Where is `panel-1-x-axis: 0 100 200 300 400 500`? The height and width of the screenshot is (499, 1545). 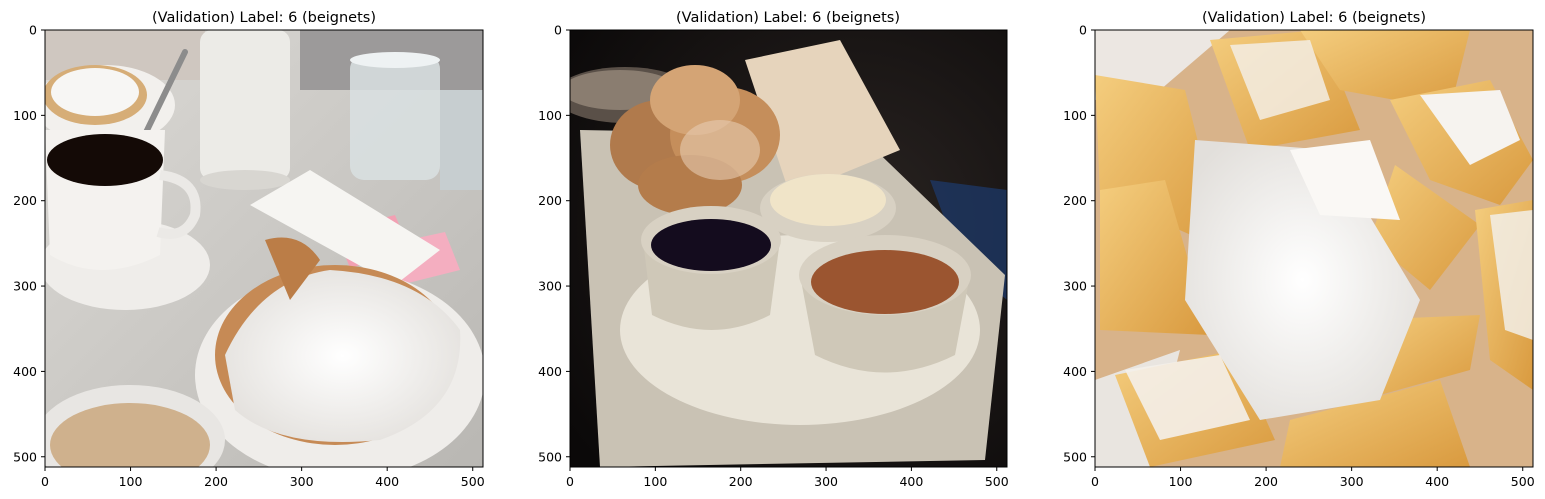
panel-1-x-axis: 0 100 200 300 400 500 is located at coordinates (263, 478).